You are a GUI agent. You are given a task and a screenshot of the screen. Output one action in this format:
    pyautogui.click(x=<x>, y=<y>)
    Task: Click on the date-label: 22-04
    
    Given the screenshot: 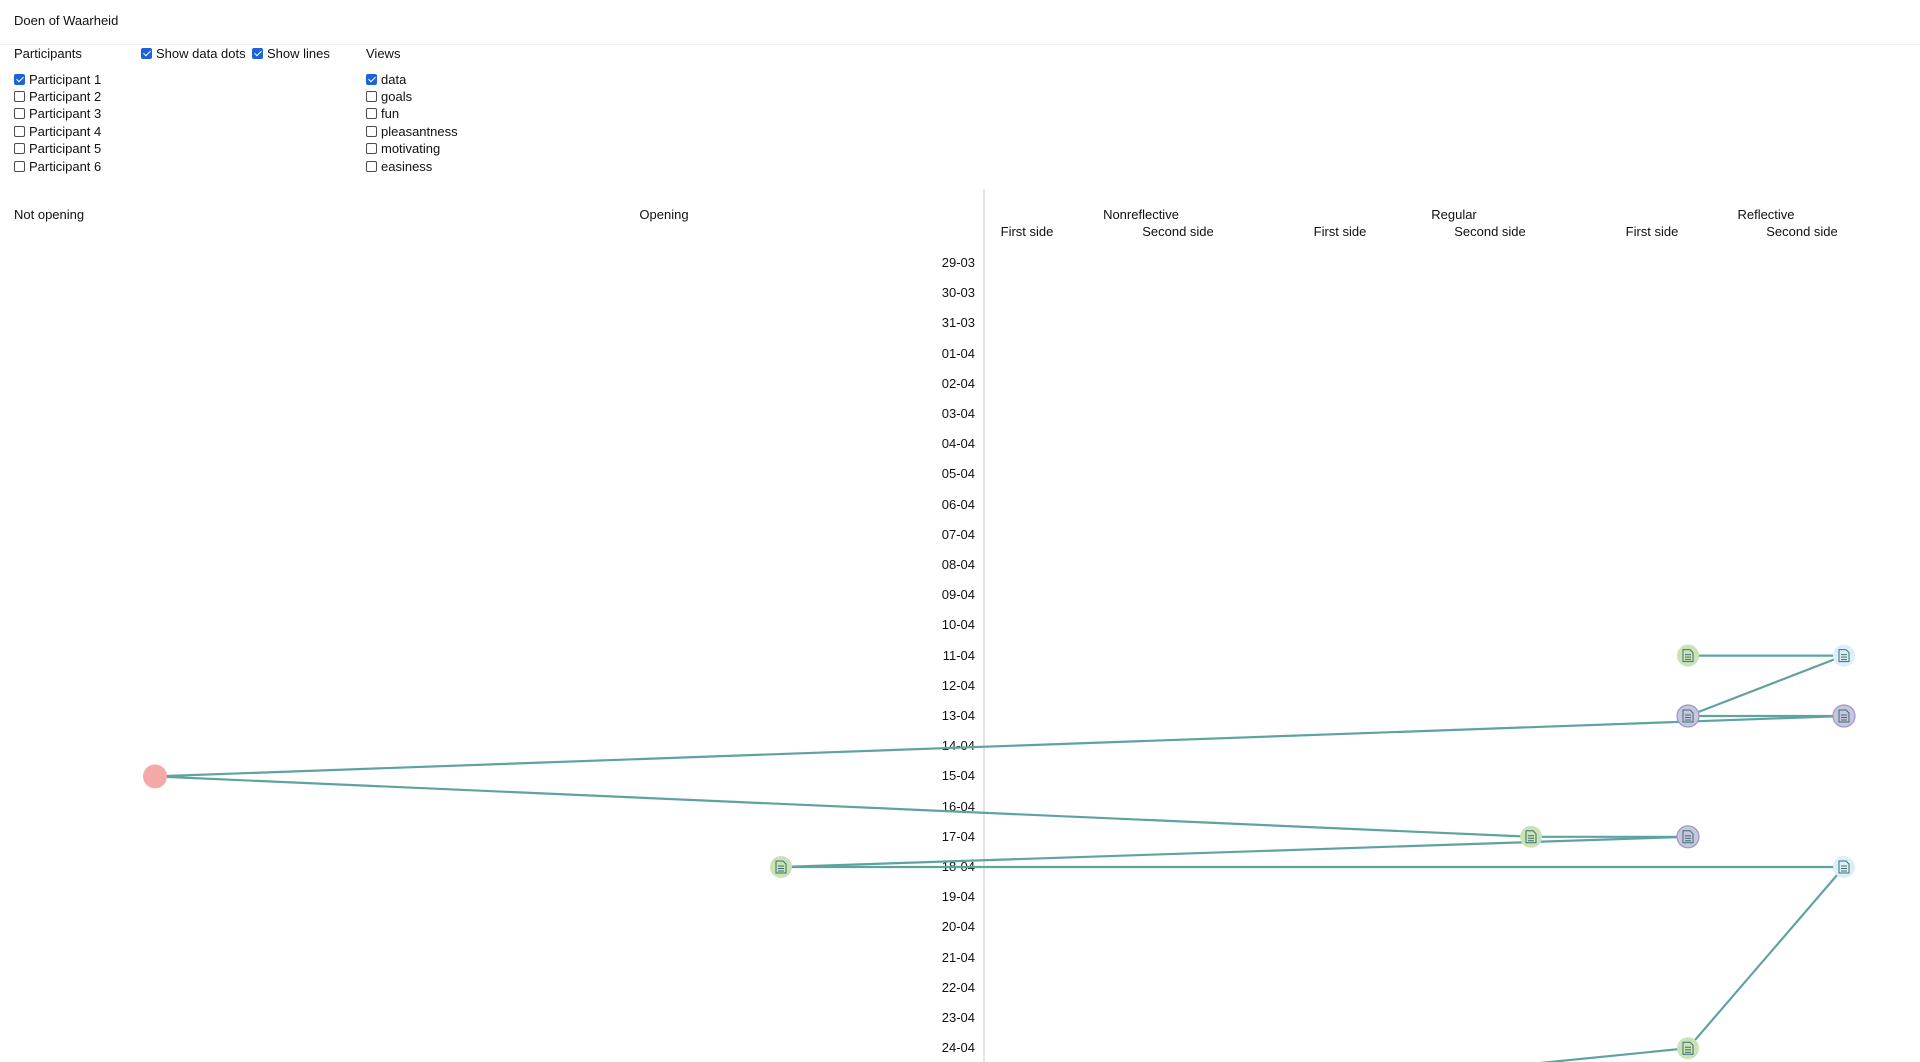 What is the action you would take?
    pyautogui.click(x=958, y=987)
    